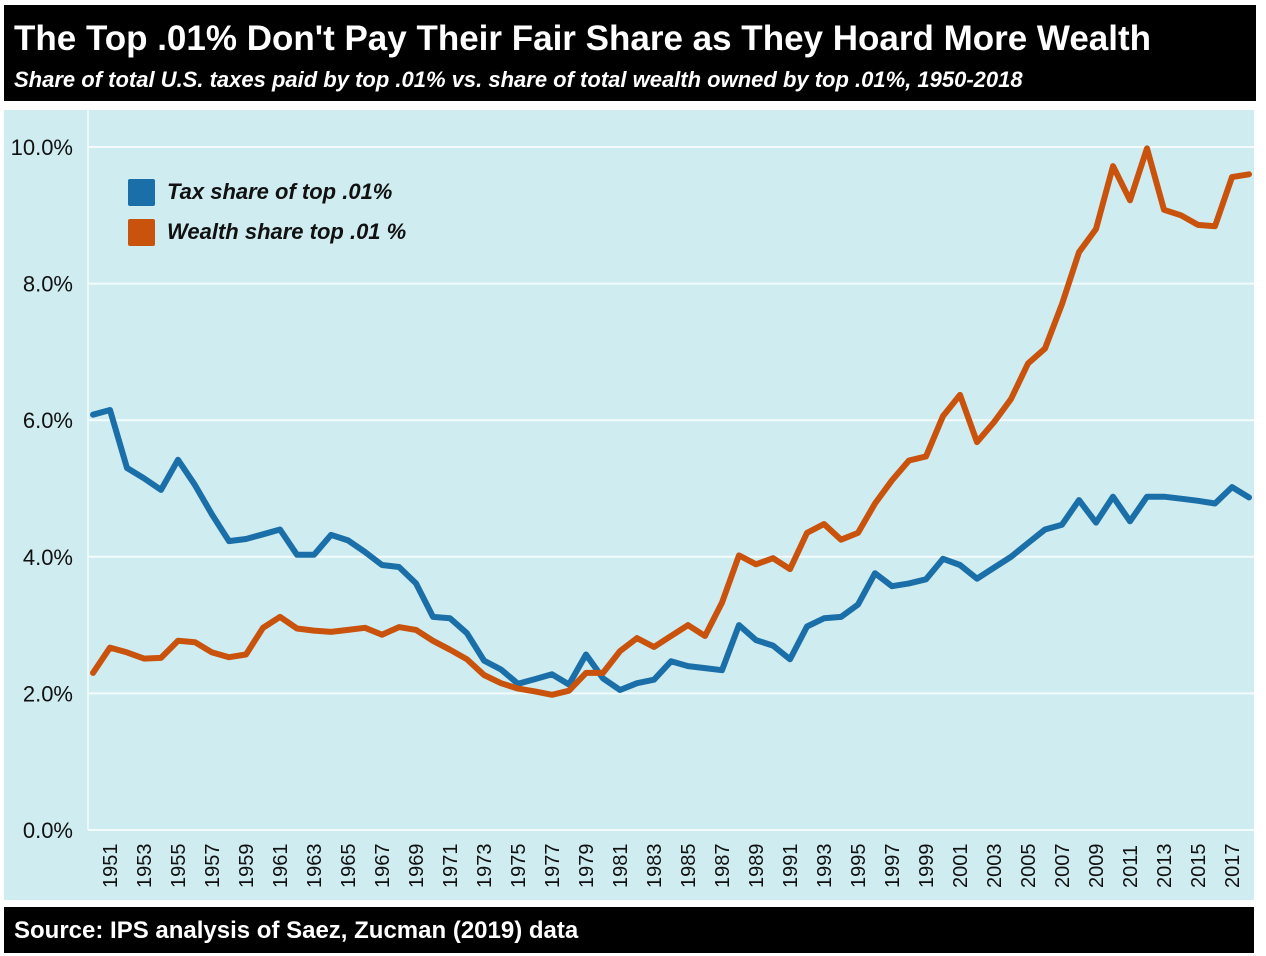  Describe the element at coordinates (48, 557) in the screenshot. I see `y-tick-label: 4.0%` at that location.